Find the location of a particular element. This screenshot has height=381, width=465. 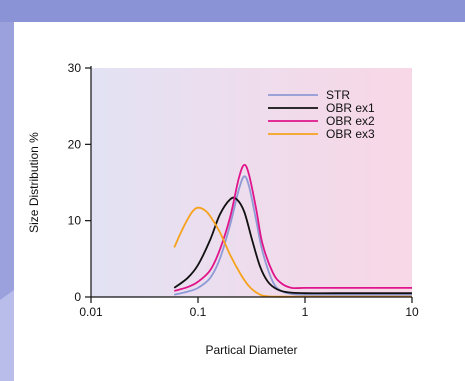

y-tick-label: 10 is located at coordinates (75, 221).